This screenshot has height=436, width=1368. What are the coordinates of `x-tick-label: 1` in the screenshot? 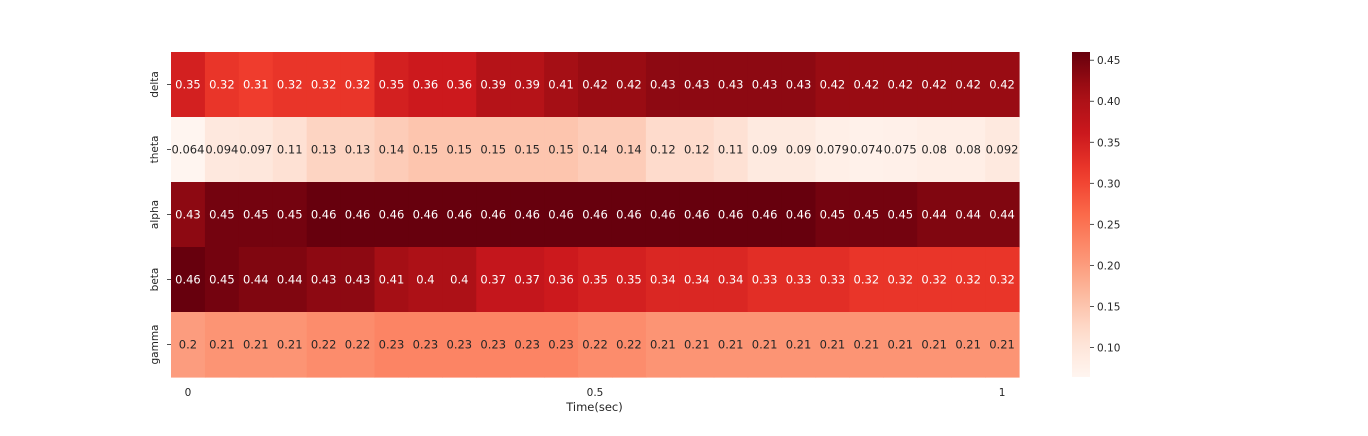 It's located at (1002, 393).